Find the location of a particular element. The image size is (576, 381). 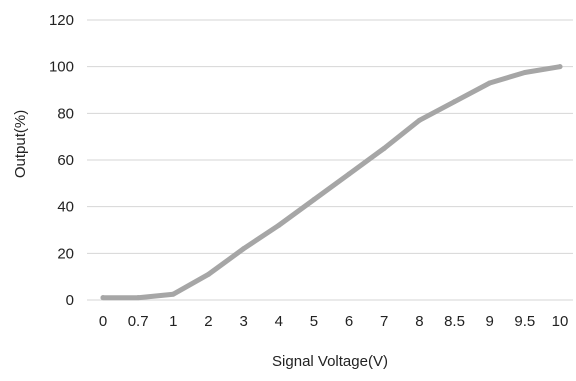

x-tick-label: 9.5 is located at coordinates (524, 321).